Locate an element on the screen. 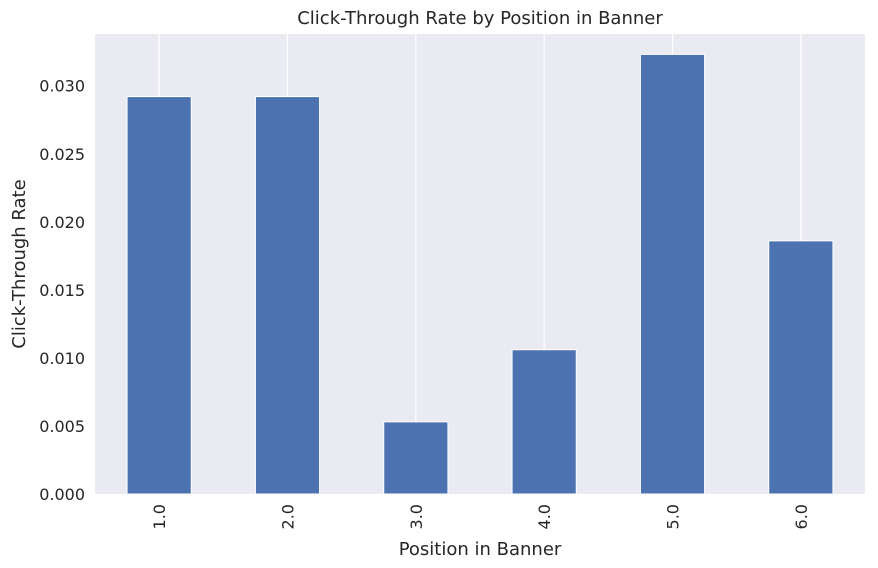 Image resolution: width=878 pixels, height=568 pixels. y-axis-ticks: 0.000 0.005 0.010 0.015 0.020 0.025 0.030 is located at coordinates (62, 290).